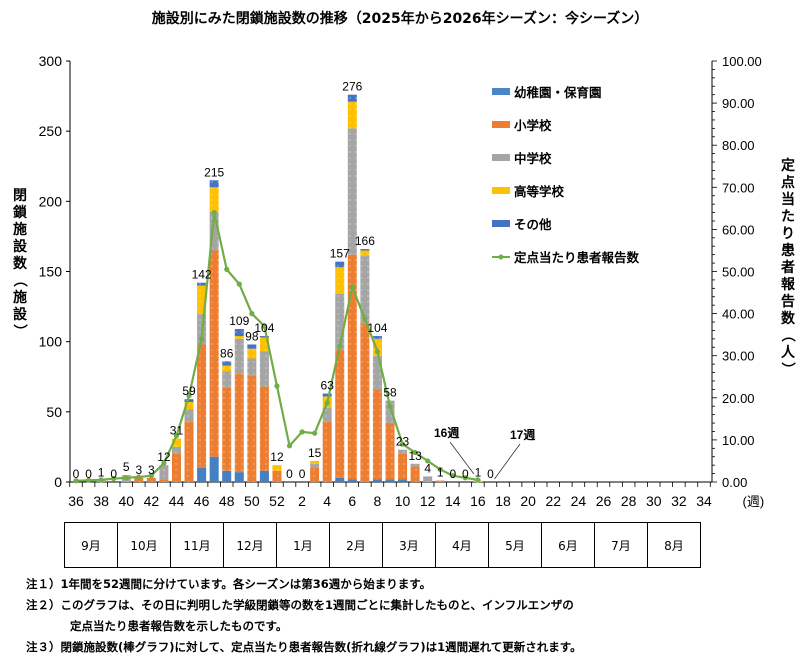 Image resolution: width=800 pixels, height=658 pixels. Describe the element at coordinates (428, 501) in the screenshot. I see `x-tick-label: 12` at that location.